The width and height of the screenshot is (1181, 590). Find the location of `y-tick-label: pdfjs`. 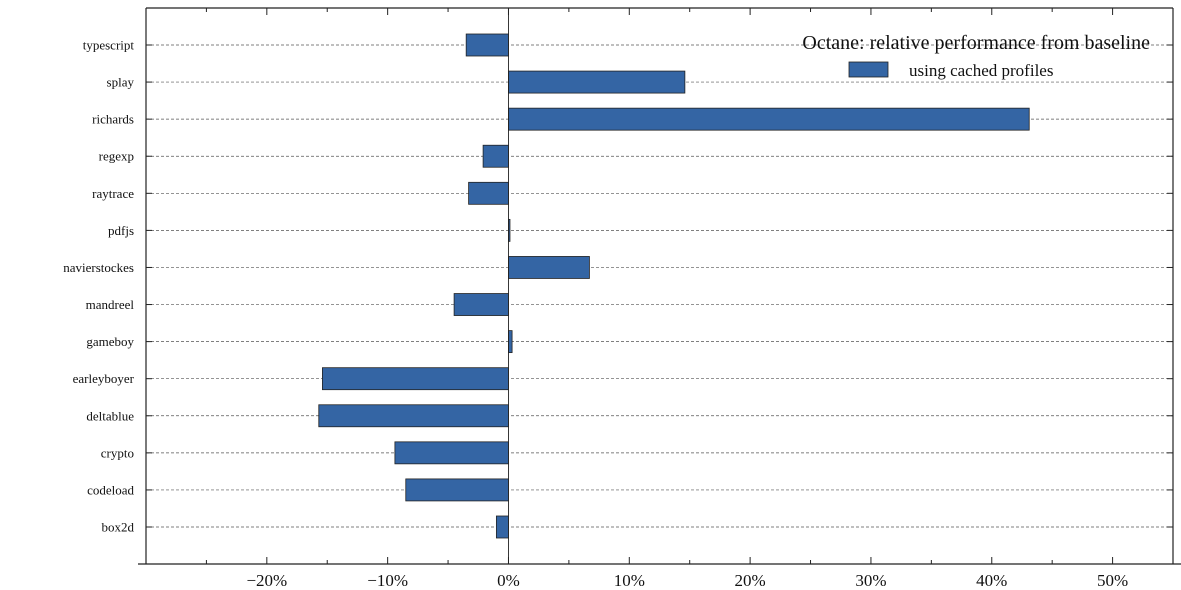

y-tick-label: pdfjs is located at coordinates (121, 230).